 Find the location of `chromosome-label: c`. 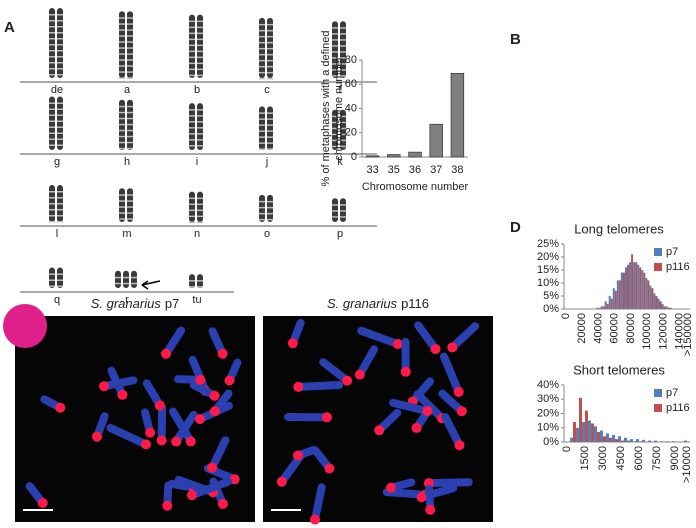

chromosome-label: c is located at coordinates (267, 90).